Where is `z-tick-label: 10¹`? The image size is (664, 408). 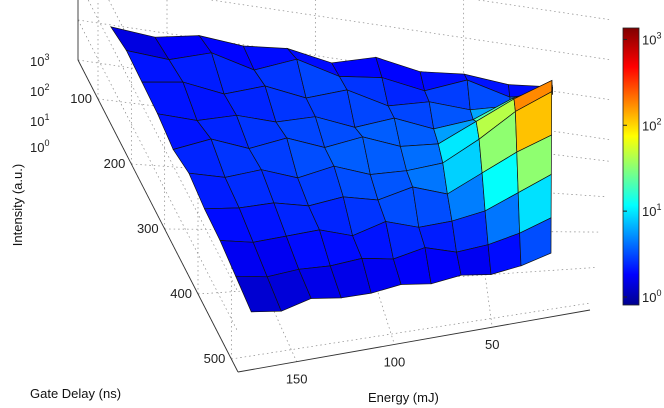
z-tick-label: 10¹ is located at coordinates (39, 120).